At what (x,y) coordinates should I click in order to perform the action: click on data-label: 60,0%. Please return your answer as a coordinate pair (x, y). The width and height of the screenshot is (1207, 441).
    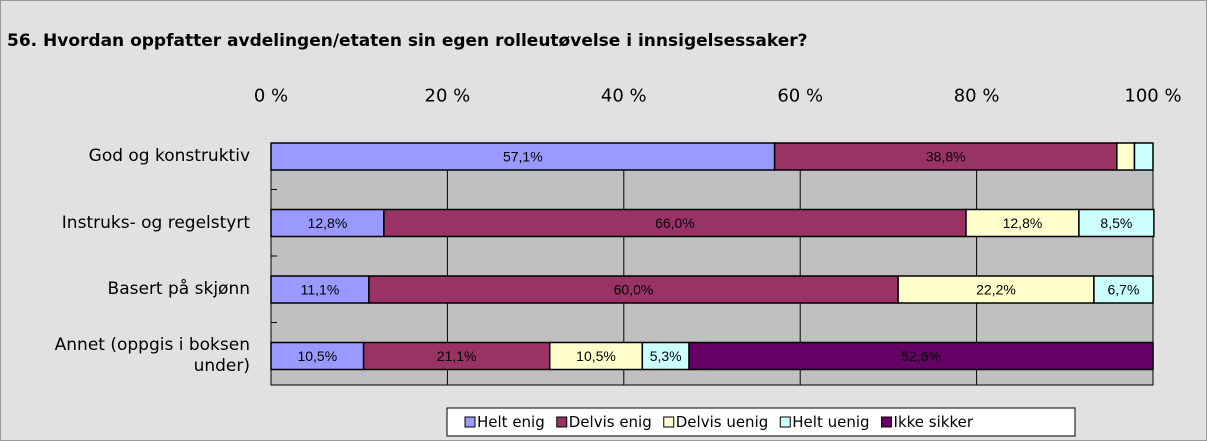
    Looking at the image, I should click on (634, 290).